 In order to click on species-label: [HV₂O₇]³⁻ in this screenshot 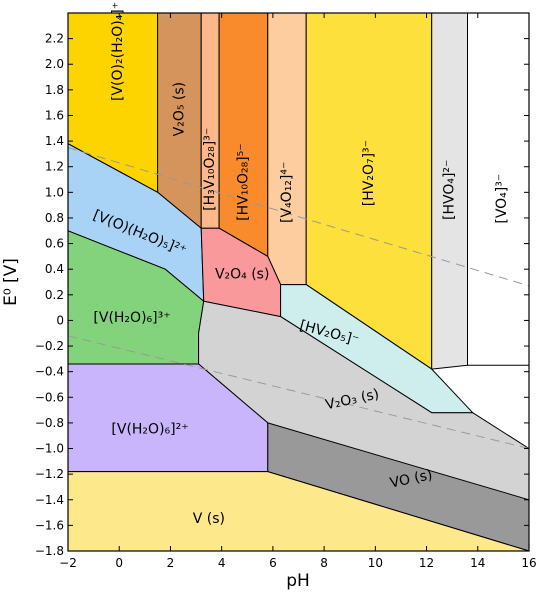, I will do `click(369, 173)`.